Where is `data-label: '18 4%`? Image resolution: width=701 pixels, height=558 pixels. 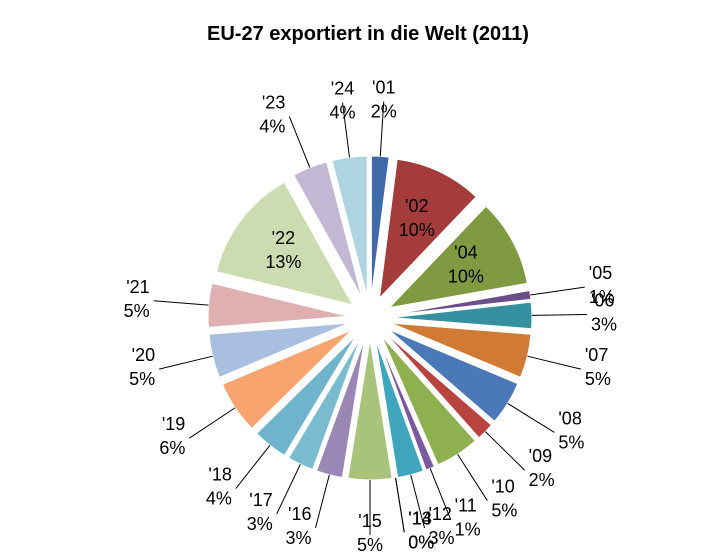
data-label: '18 4% is located at coordinates (219, 487).